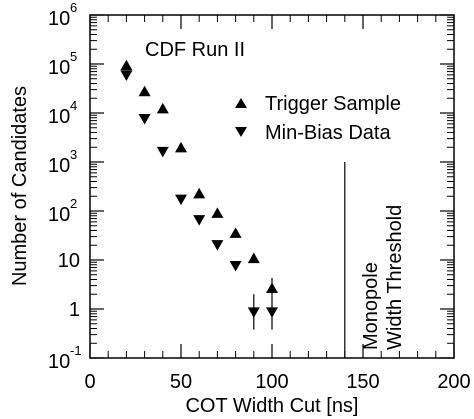 This screenshot has width=474, height=419. What do you see at coordinates (59, 19) in the screenshot?
I see `y-tick-label-7: 10` at bounding box center [59, 19].